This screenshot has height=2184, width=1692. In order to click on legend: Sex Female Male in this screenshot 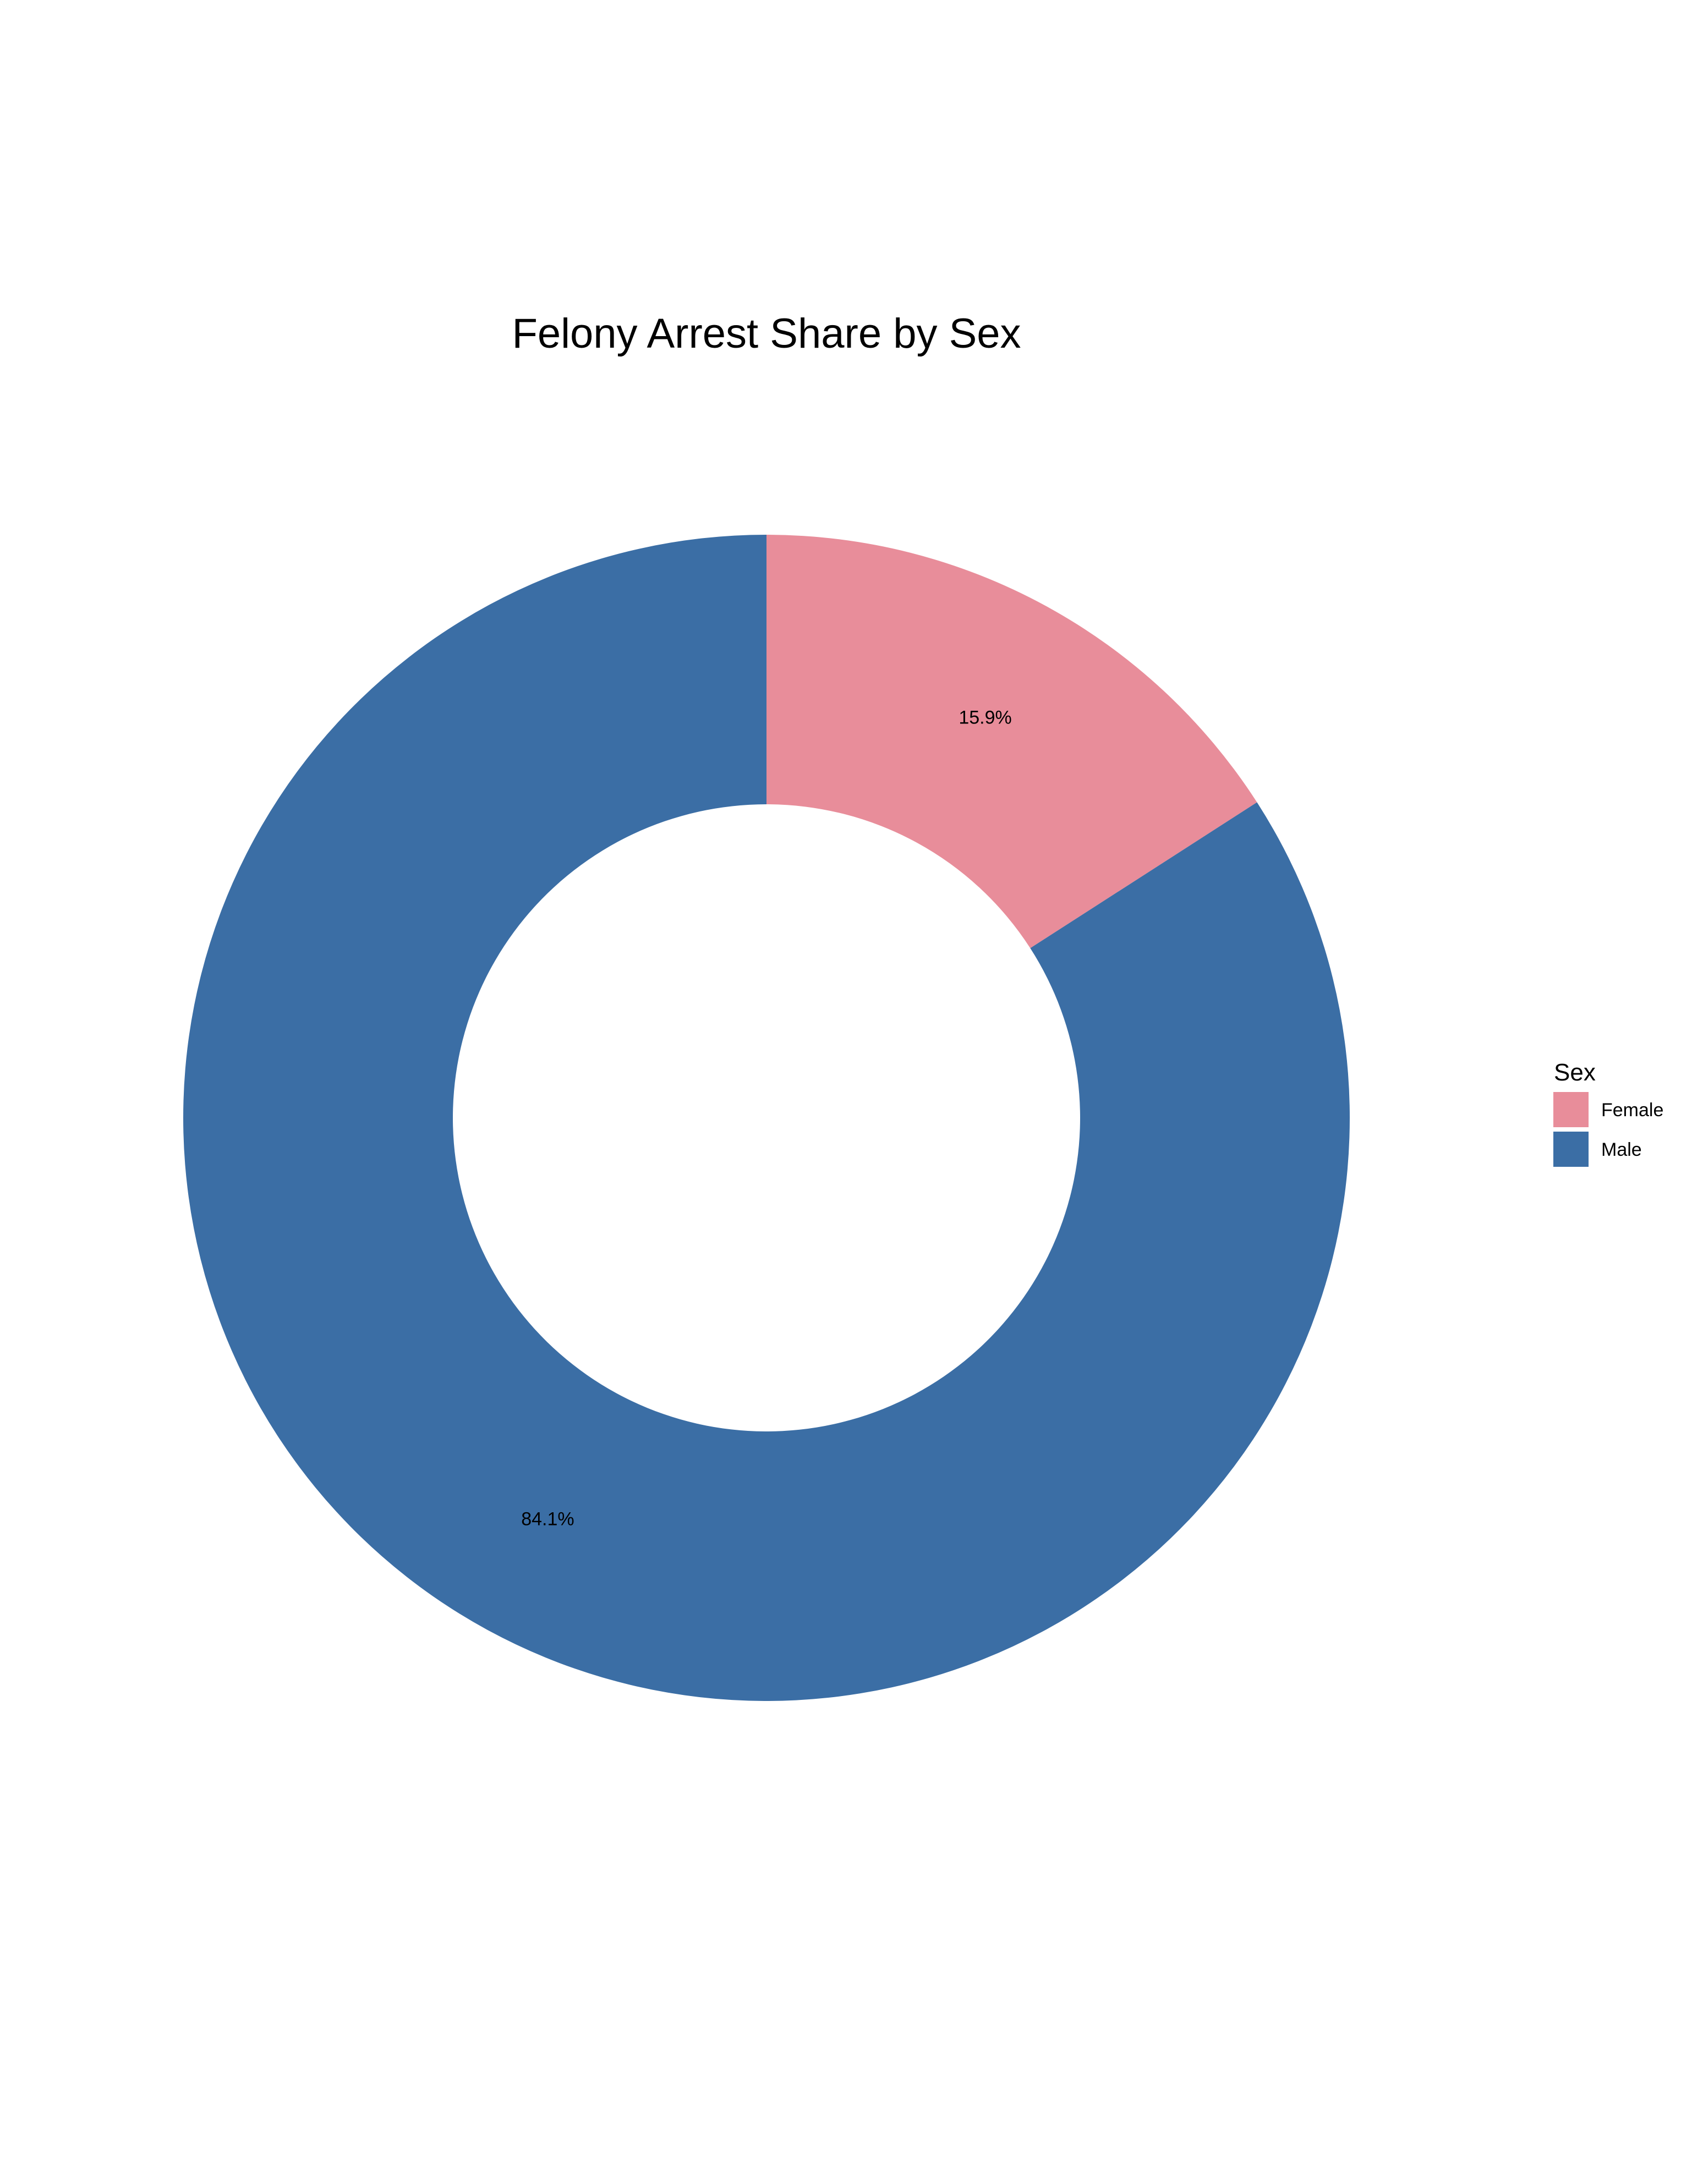, I will do `click(1608, 1113)`.